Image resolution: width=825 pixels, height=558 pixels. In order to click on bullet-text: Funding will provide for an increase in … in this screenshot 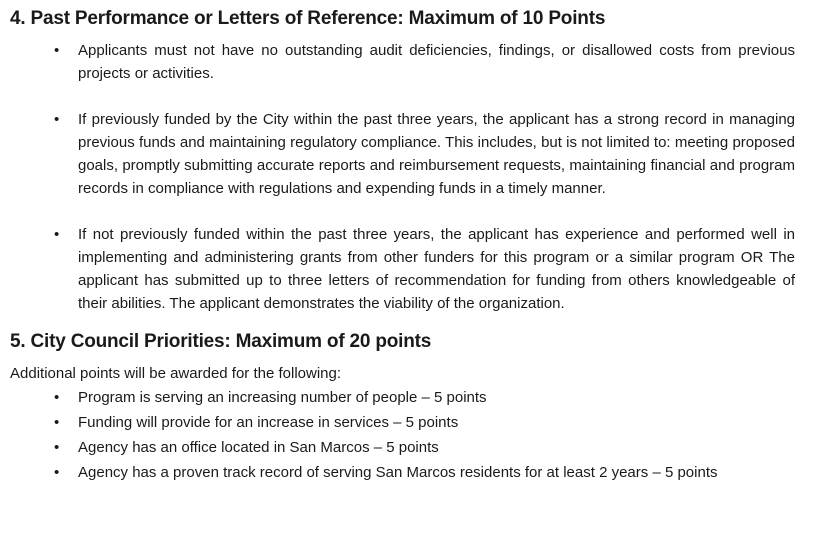, I will do `click(268, 422)`.